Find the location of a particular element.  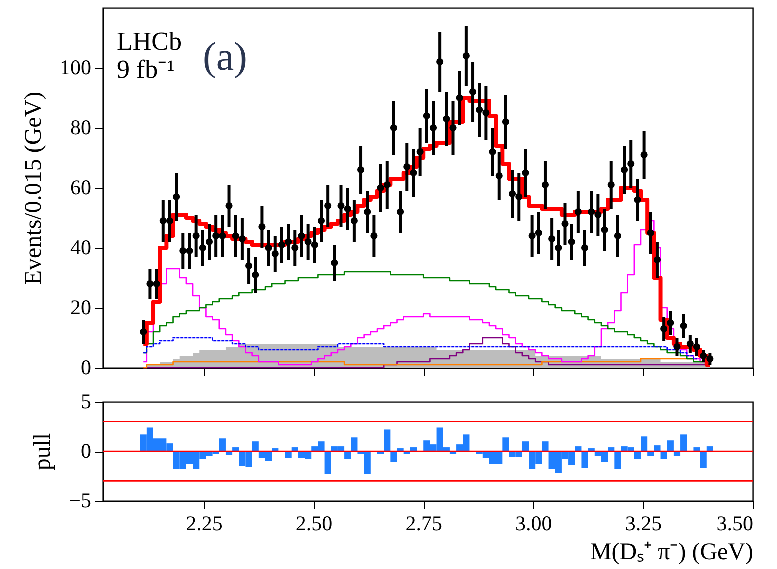

x-axis-title: M(Dₛ⁺ π⁻) (GeV) is located at coordinates (672, 553).